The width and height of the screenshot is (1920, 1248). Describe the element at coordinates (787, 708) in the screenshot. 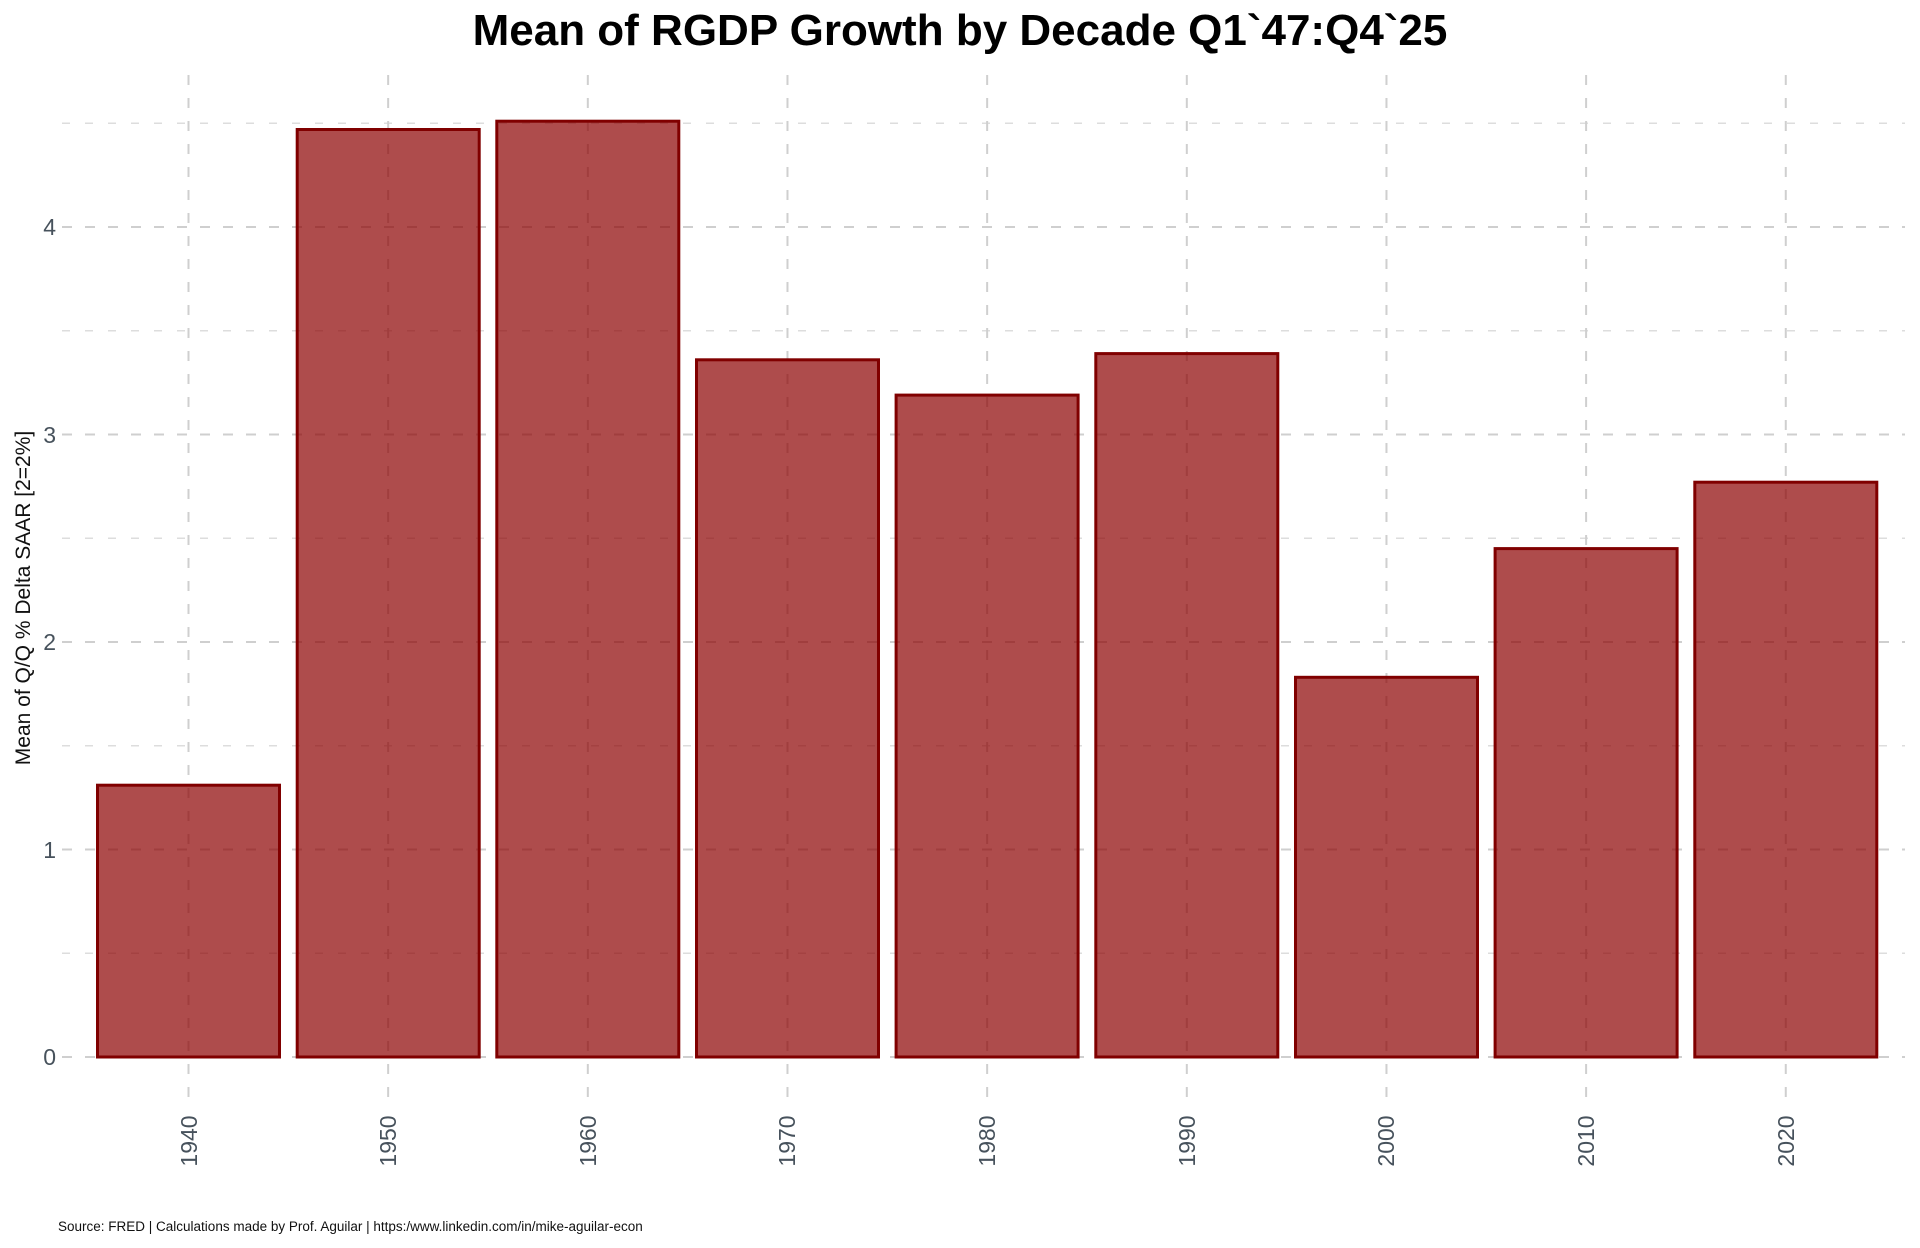

I see `bar-1970` at that location.